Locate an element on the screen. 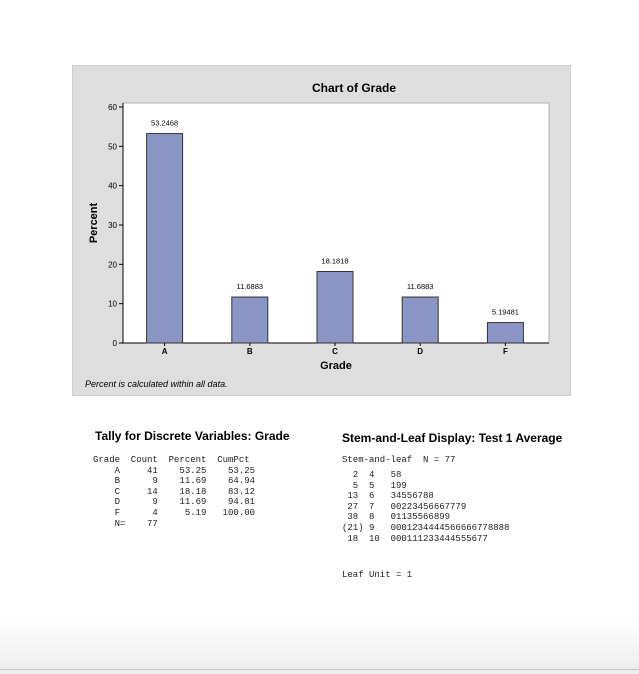 The width and height of the screenshot is (639, 674). x-tick-label: B is located at coordinates (250, 351).